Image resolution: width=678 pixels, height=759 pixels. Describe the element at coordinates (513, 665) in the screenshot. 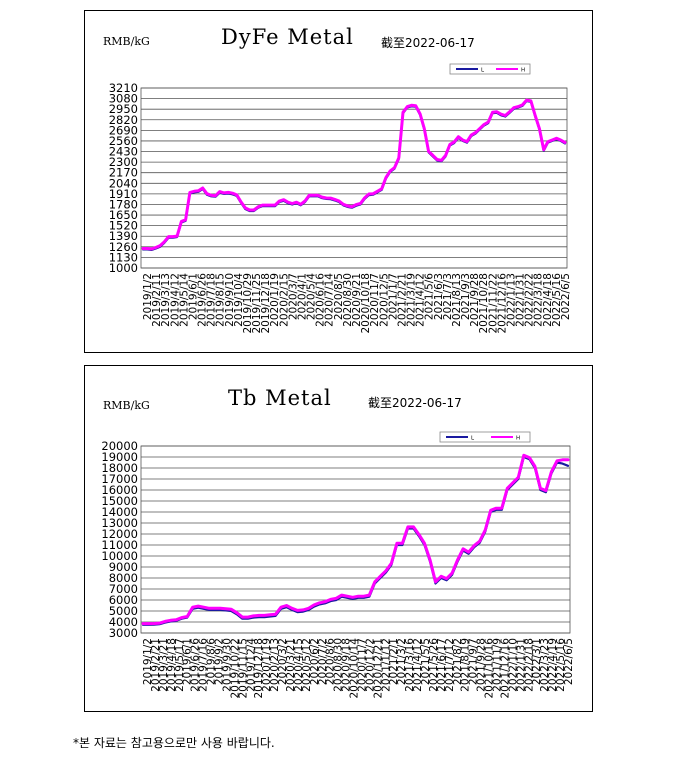

I see `x-tick-label: 2022/1/10` at that location.